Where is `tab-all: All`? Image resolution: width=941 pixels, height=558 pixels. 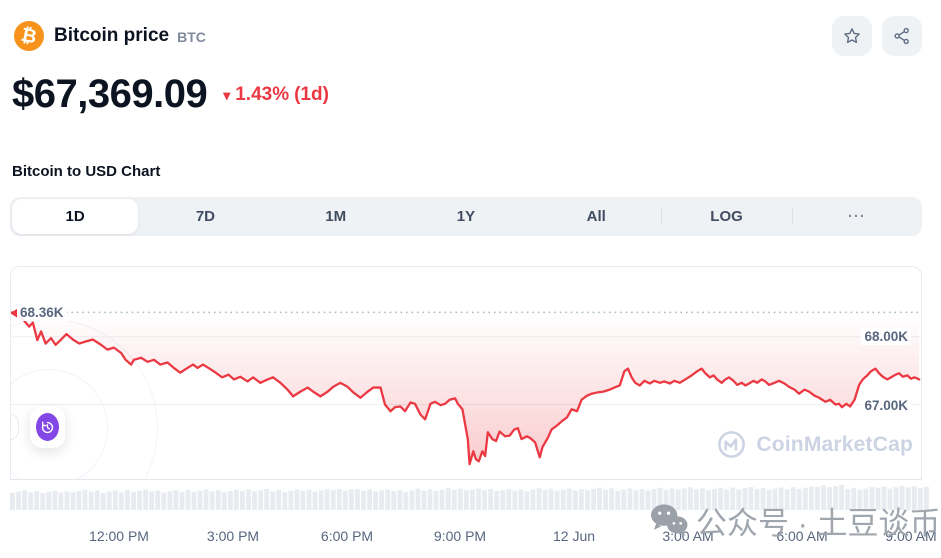 tab-all: All is located at coordinates (596, 216).